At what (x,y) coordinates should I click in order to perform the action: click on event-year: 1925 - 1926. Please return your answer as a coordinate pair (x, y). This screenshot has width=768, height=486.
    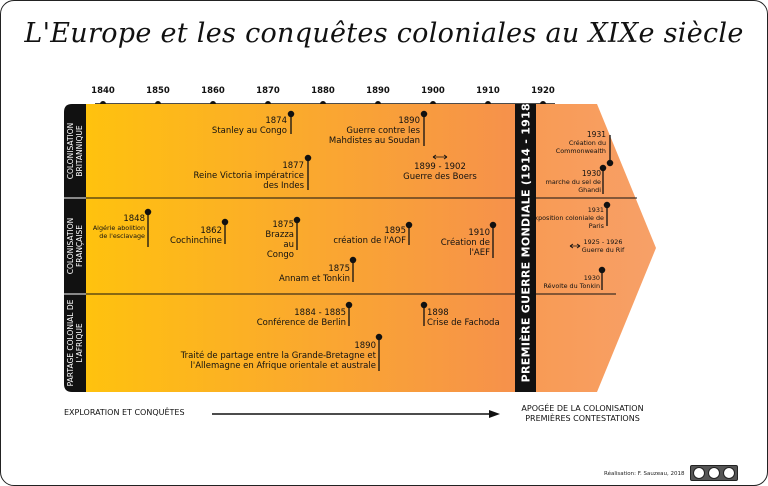
    Looking at the image, I should click on (603, 242).